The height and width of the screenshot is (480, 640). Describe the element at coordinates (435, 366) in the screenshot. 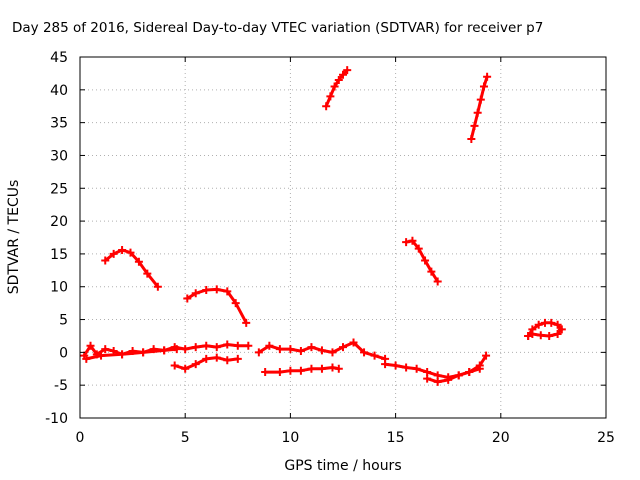

I see `series-line` at that location.